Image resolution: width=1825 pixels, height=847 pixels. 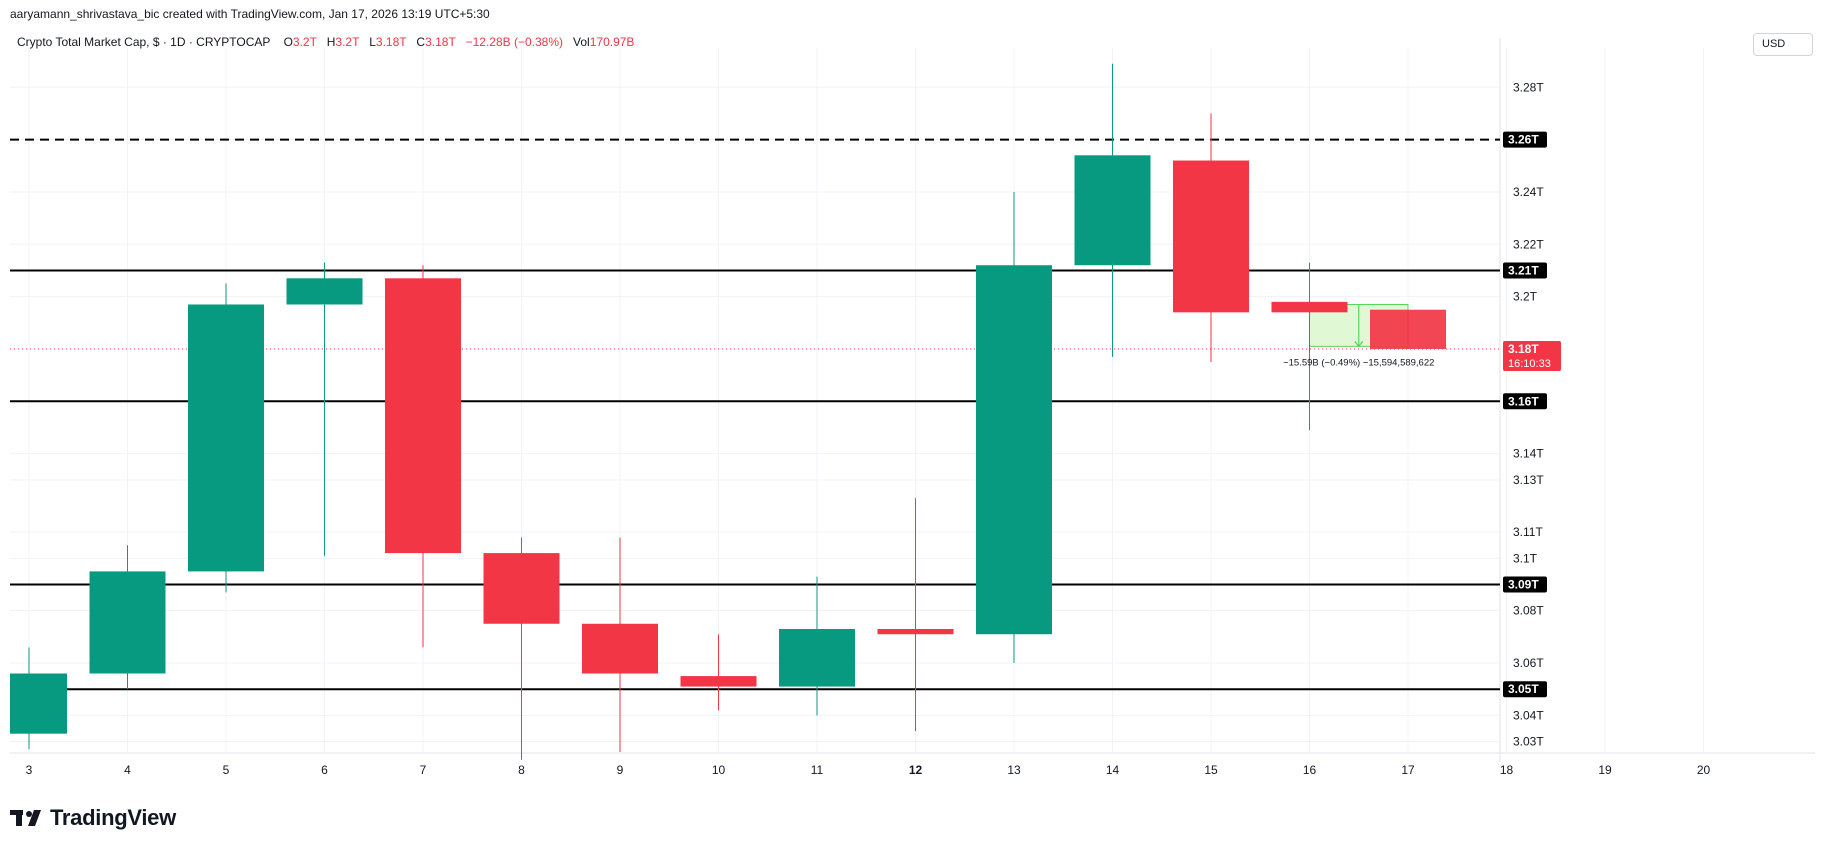 What do you see at coordinates (421, 42) in the screenshot?
I see `close-label: C` at bounding box center [421, 42].